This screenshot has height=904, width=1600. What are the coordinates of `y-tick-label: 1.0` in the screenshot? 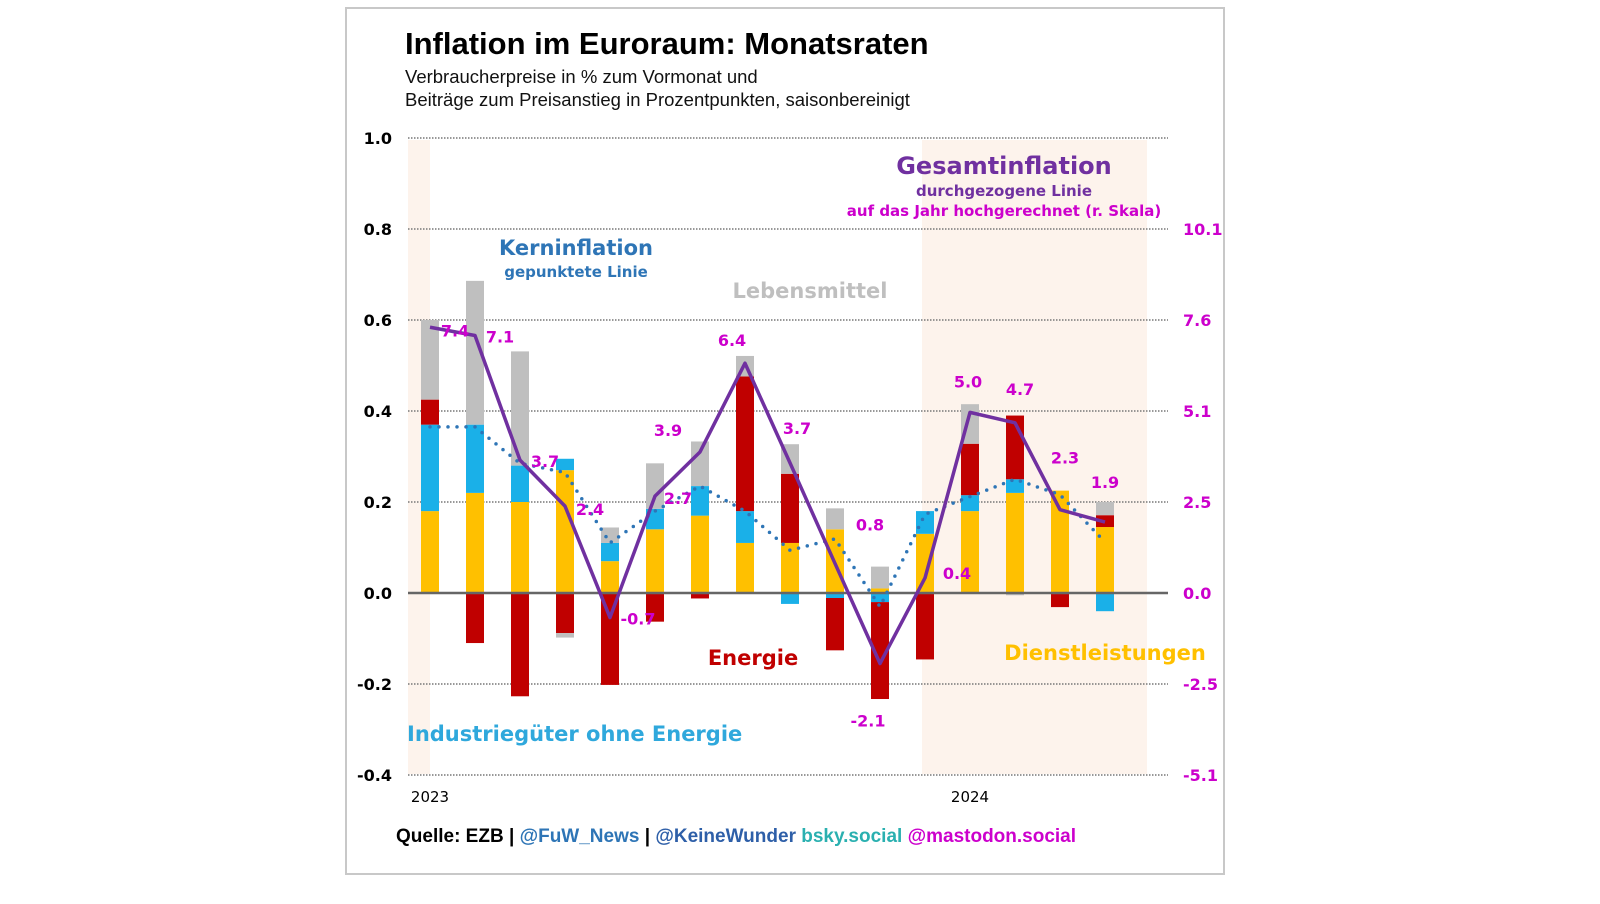 It's located at (378, 138).